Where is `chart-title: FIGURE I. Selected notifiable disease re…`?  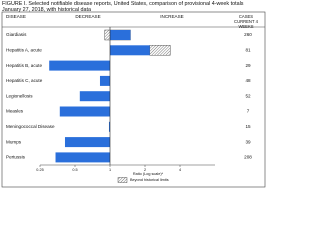
chart-title: FIGURE I. Selected notifiable disease re… is located at coordinates (123, 7).